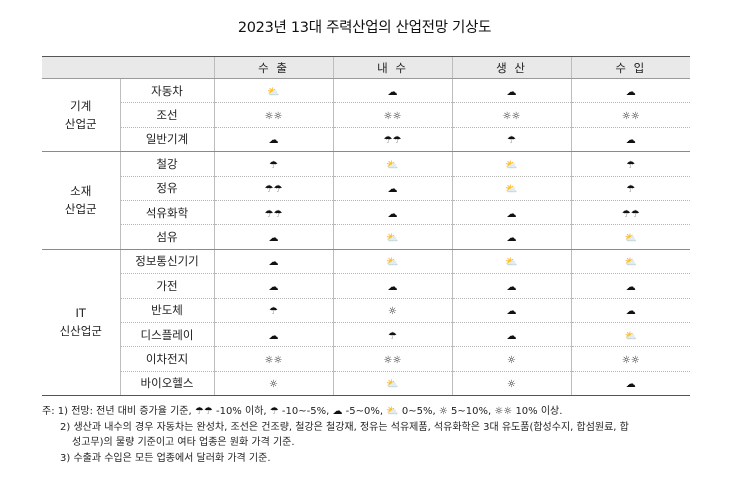 This screenshot has width=729, height=487. I want to click on table-row: 섬유 ☁ ⛅ ☁ ⛅, so click(366, 237).